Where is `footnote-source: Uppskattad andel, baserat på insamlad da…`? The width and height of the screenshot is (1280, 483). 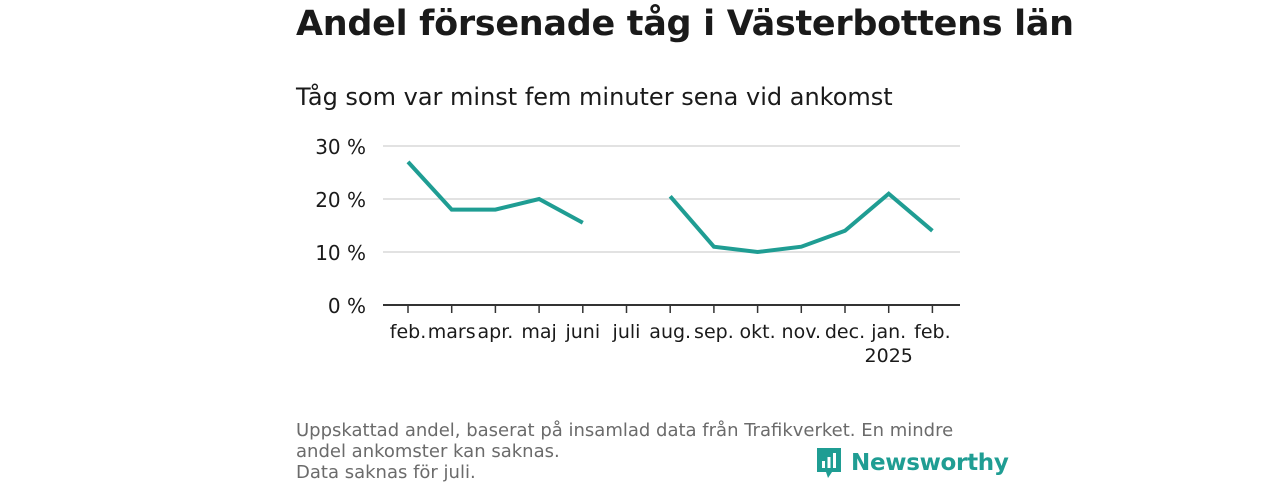
footnote-source: Uppskattad andel, baserat på insamlad da… is located at coordinates (625, 441).